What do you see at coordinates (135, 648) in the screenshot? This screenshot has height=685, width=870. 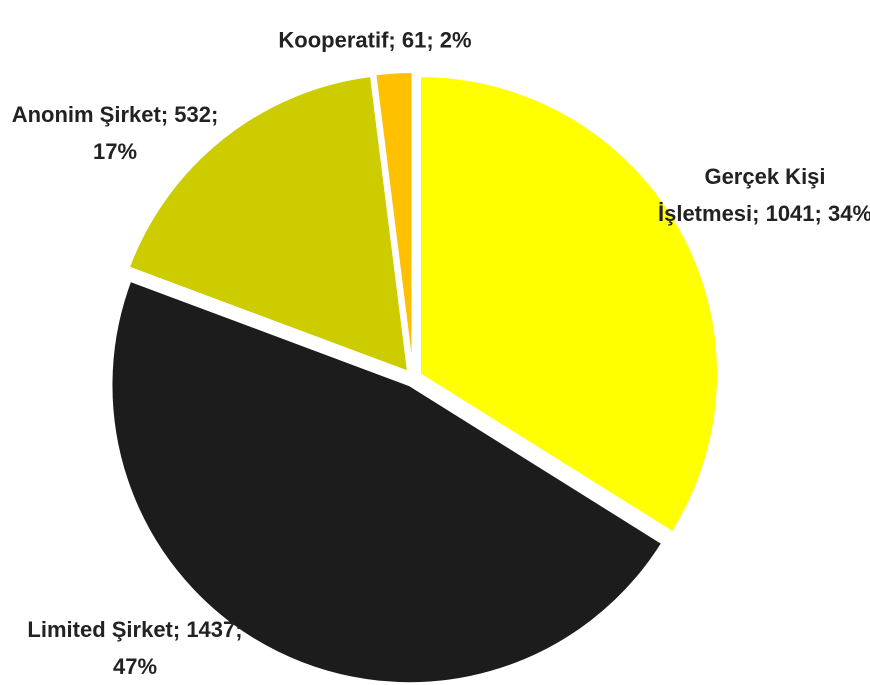 I see `data-label: Limited Şirket; 1437; 47%` at bounding box center [135, 648].